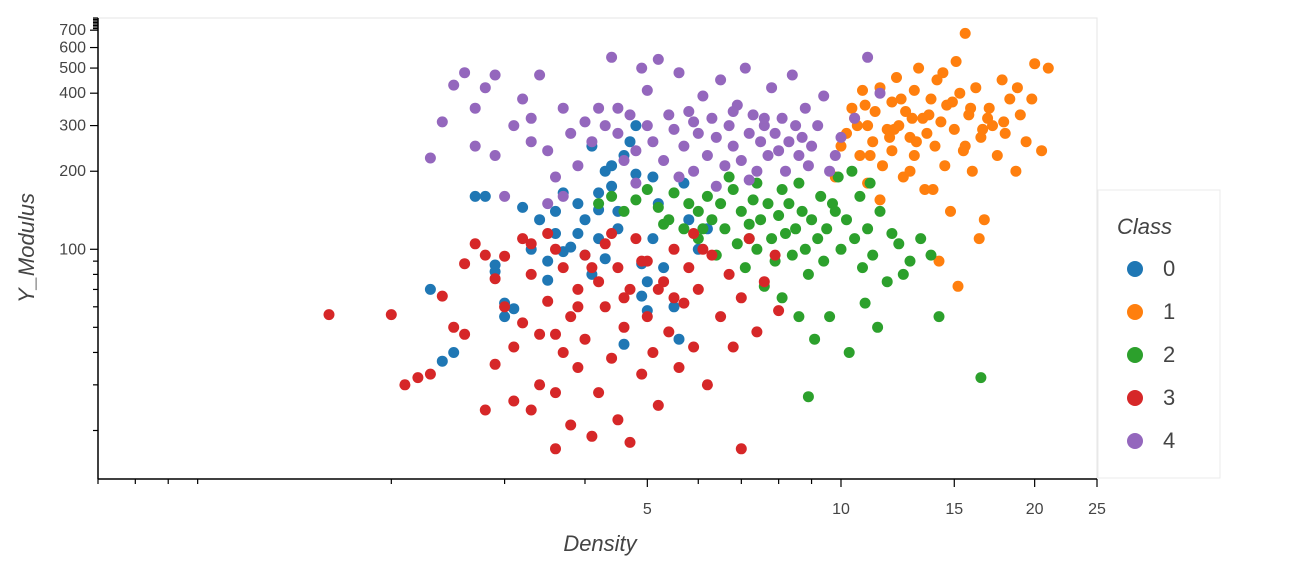 This screenshot has width=1312, height=562. I want to click on y-tick-label: 700, so click(72, 30).